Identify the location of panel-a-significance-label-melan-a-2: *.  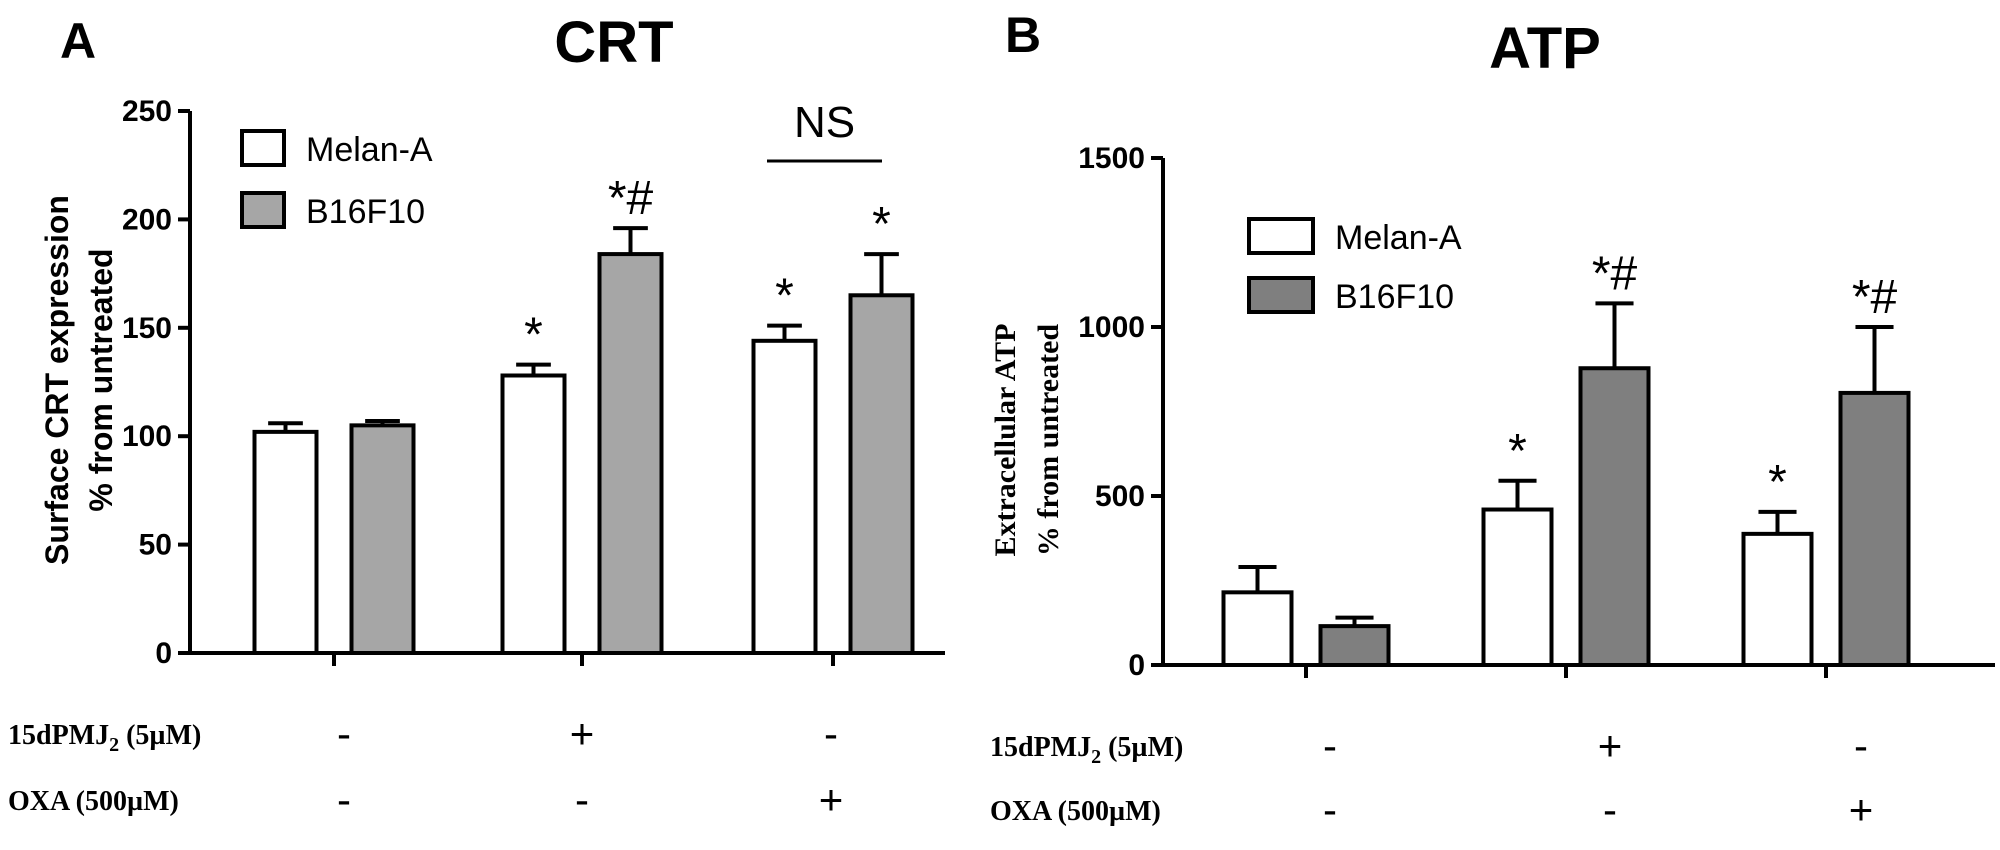
(784, 296).